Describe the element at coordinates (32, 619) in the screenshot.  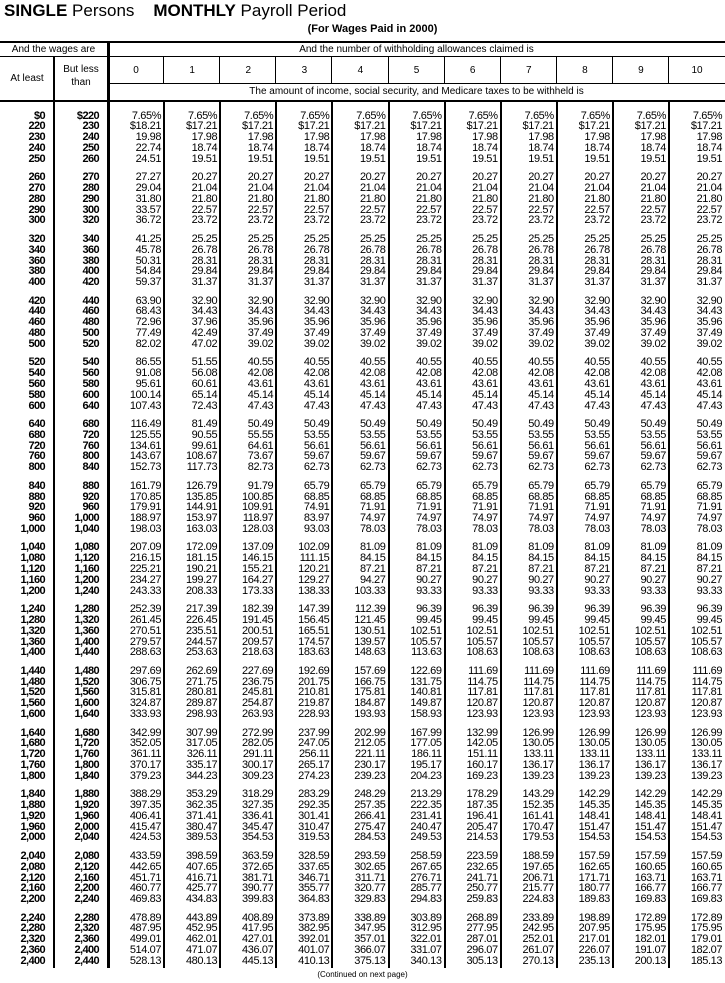
I see `at-least-cell: 1,280` at that location.